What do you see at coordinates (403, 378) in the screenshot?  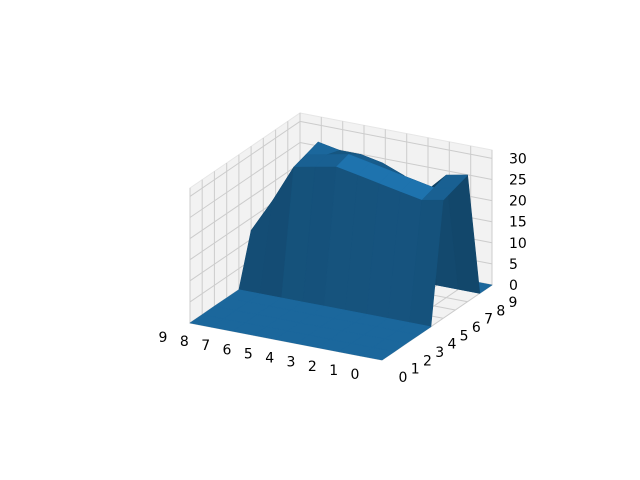 I see `y-tick-label: 0` at bounding box center [403, 378].